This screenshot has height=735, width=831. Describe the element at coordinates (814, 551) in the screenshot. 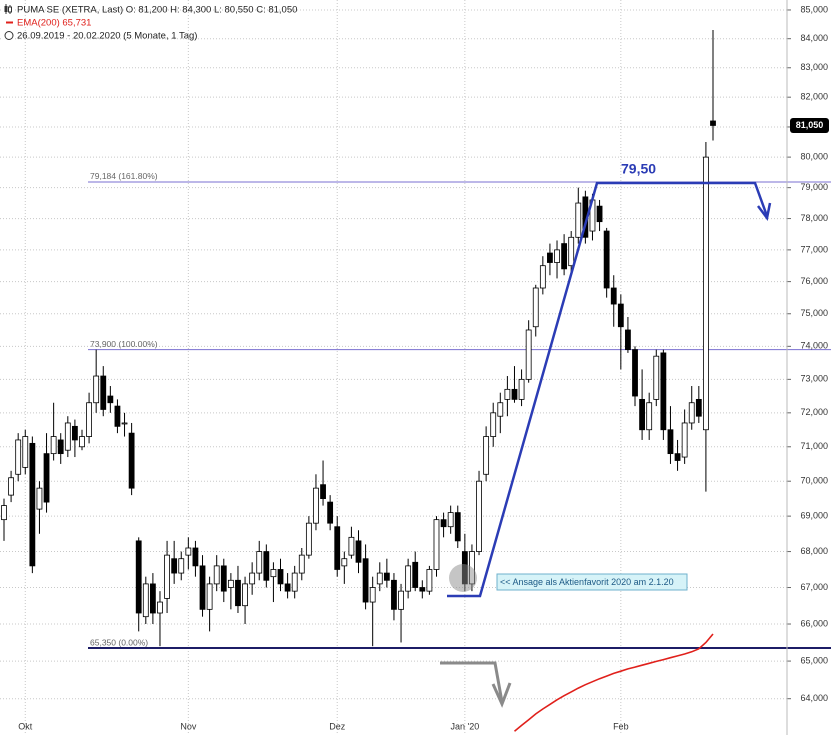

I see `y-tick-label: 68,000` at that location.